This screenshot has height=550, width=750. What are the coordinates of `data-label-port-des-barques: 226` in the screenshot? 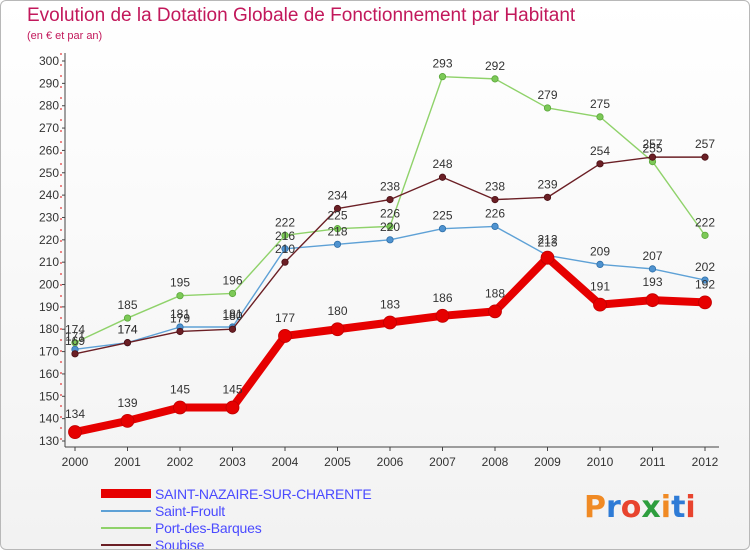 It's located at (390, 213).